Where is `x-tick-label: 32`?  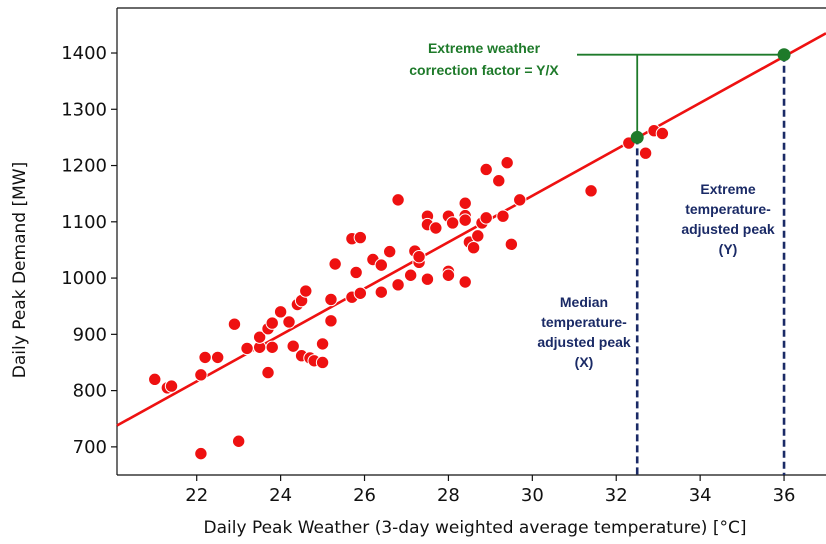 x-tick-label: 32 is located at coordinates (616, 495).